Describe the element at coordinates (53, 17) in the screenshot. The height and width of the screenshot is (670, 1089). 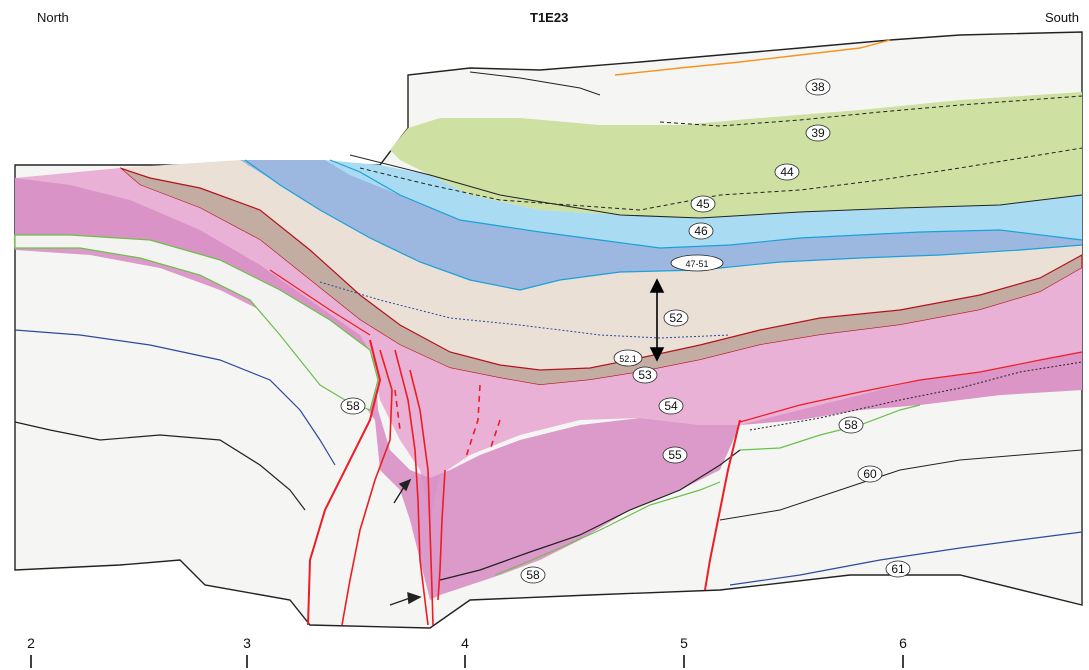
I see `north-label: North` at that location.